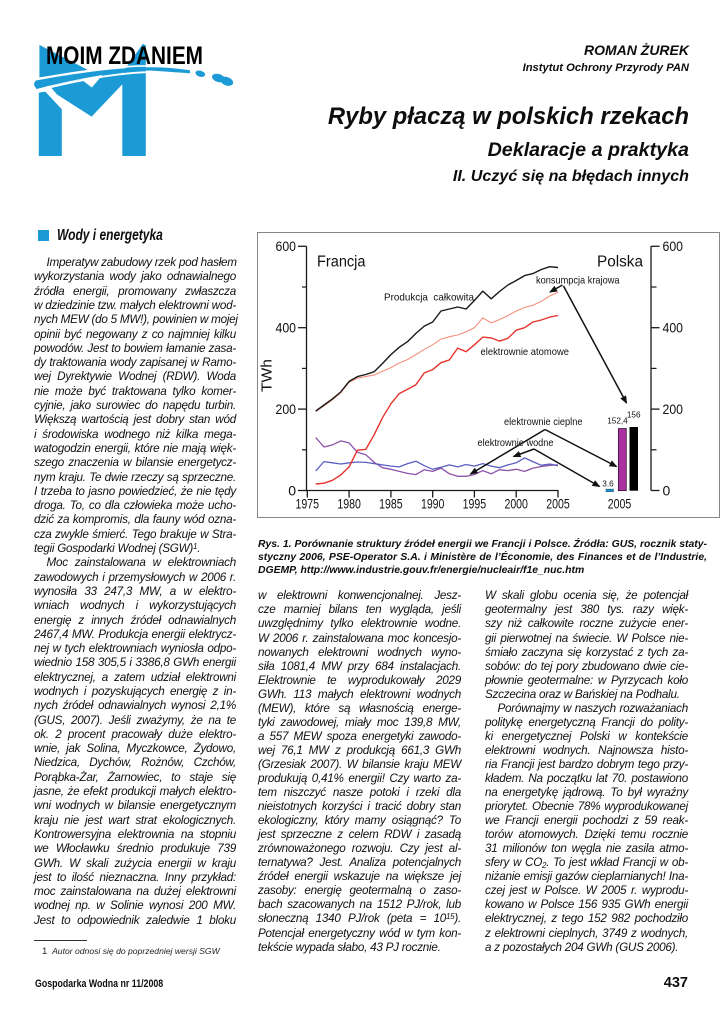 This screenshot has width=724, height=1024. Describe the element at coordinates (620, 262) in the screenshot. I see `svg-text: Polska` at that location.